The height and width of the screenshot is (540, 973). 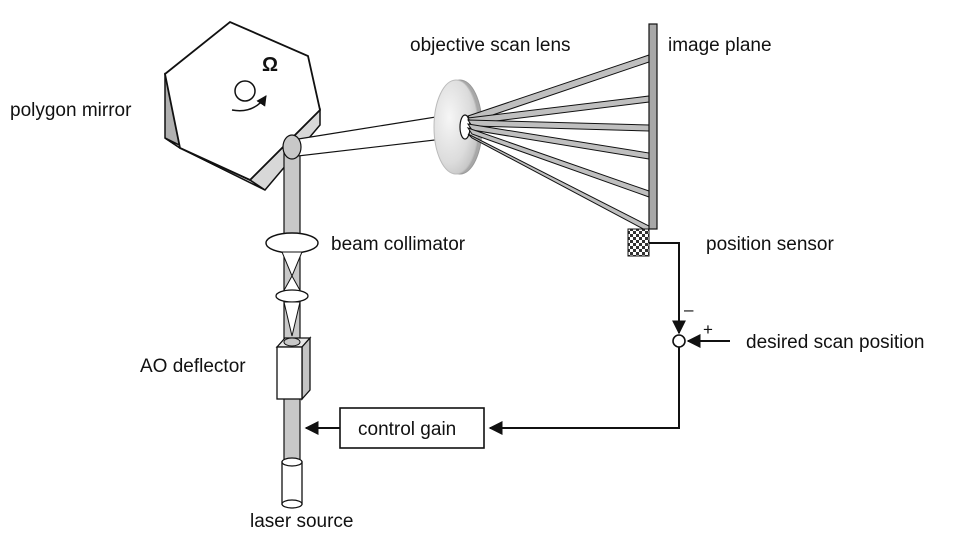 I want to click on omega-symbol: Ω, so click(x=270, y=65).